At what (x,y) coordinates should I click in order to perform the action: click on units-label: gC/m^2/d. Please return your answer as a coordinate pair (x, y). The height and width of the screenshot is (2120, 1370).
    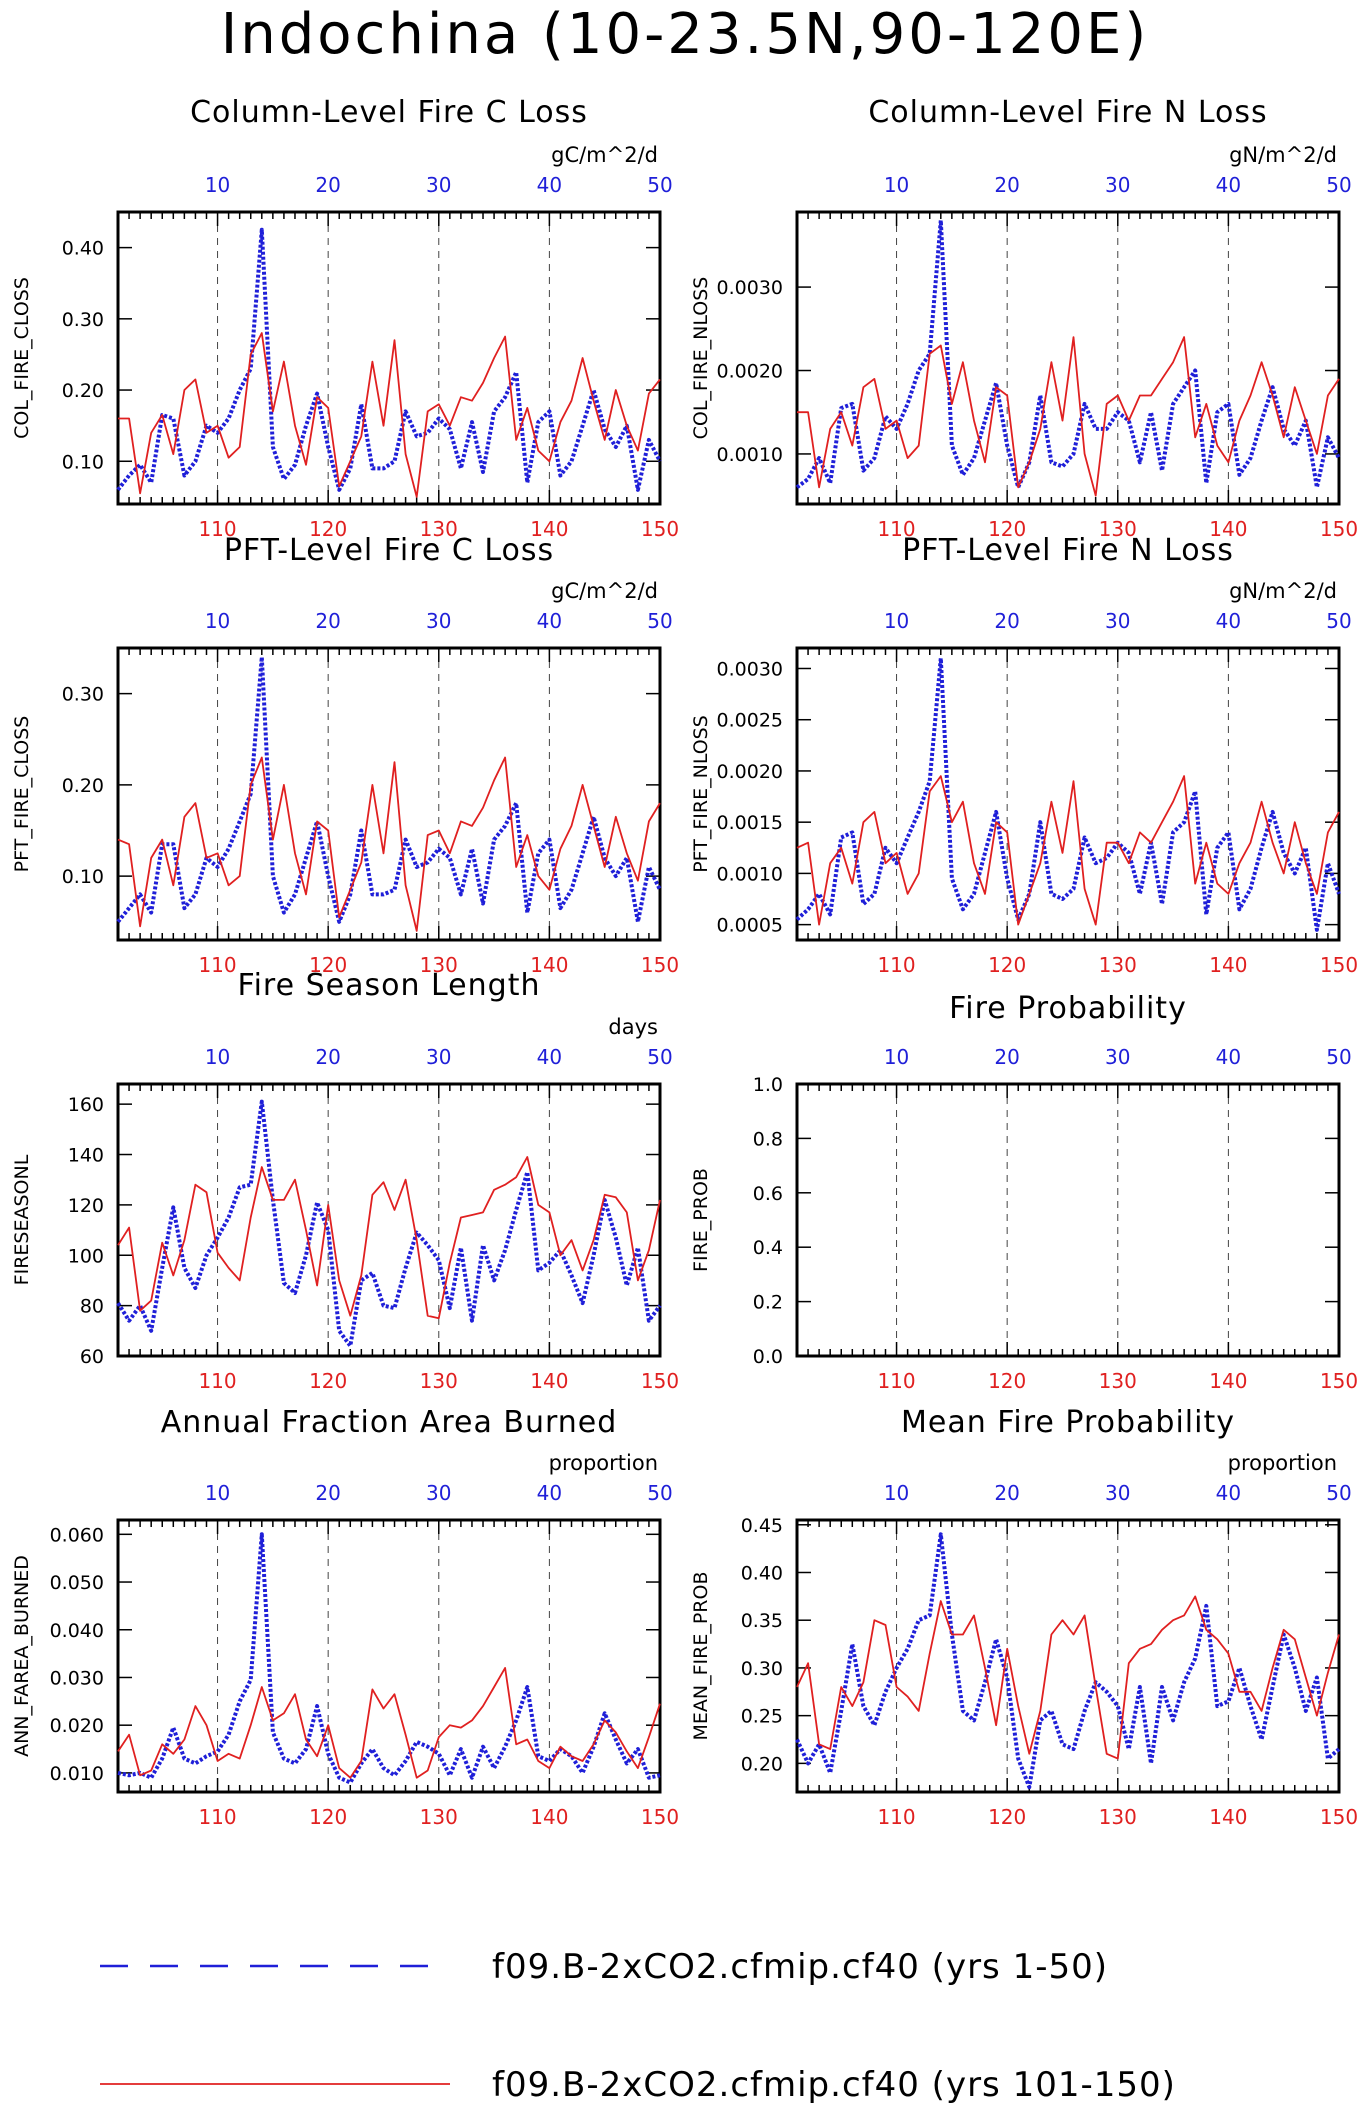
    Looking at the image, I should click on (604, 155).